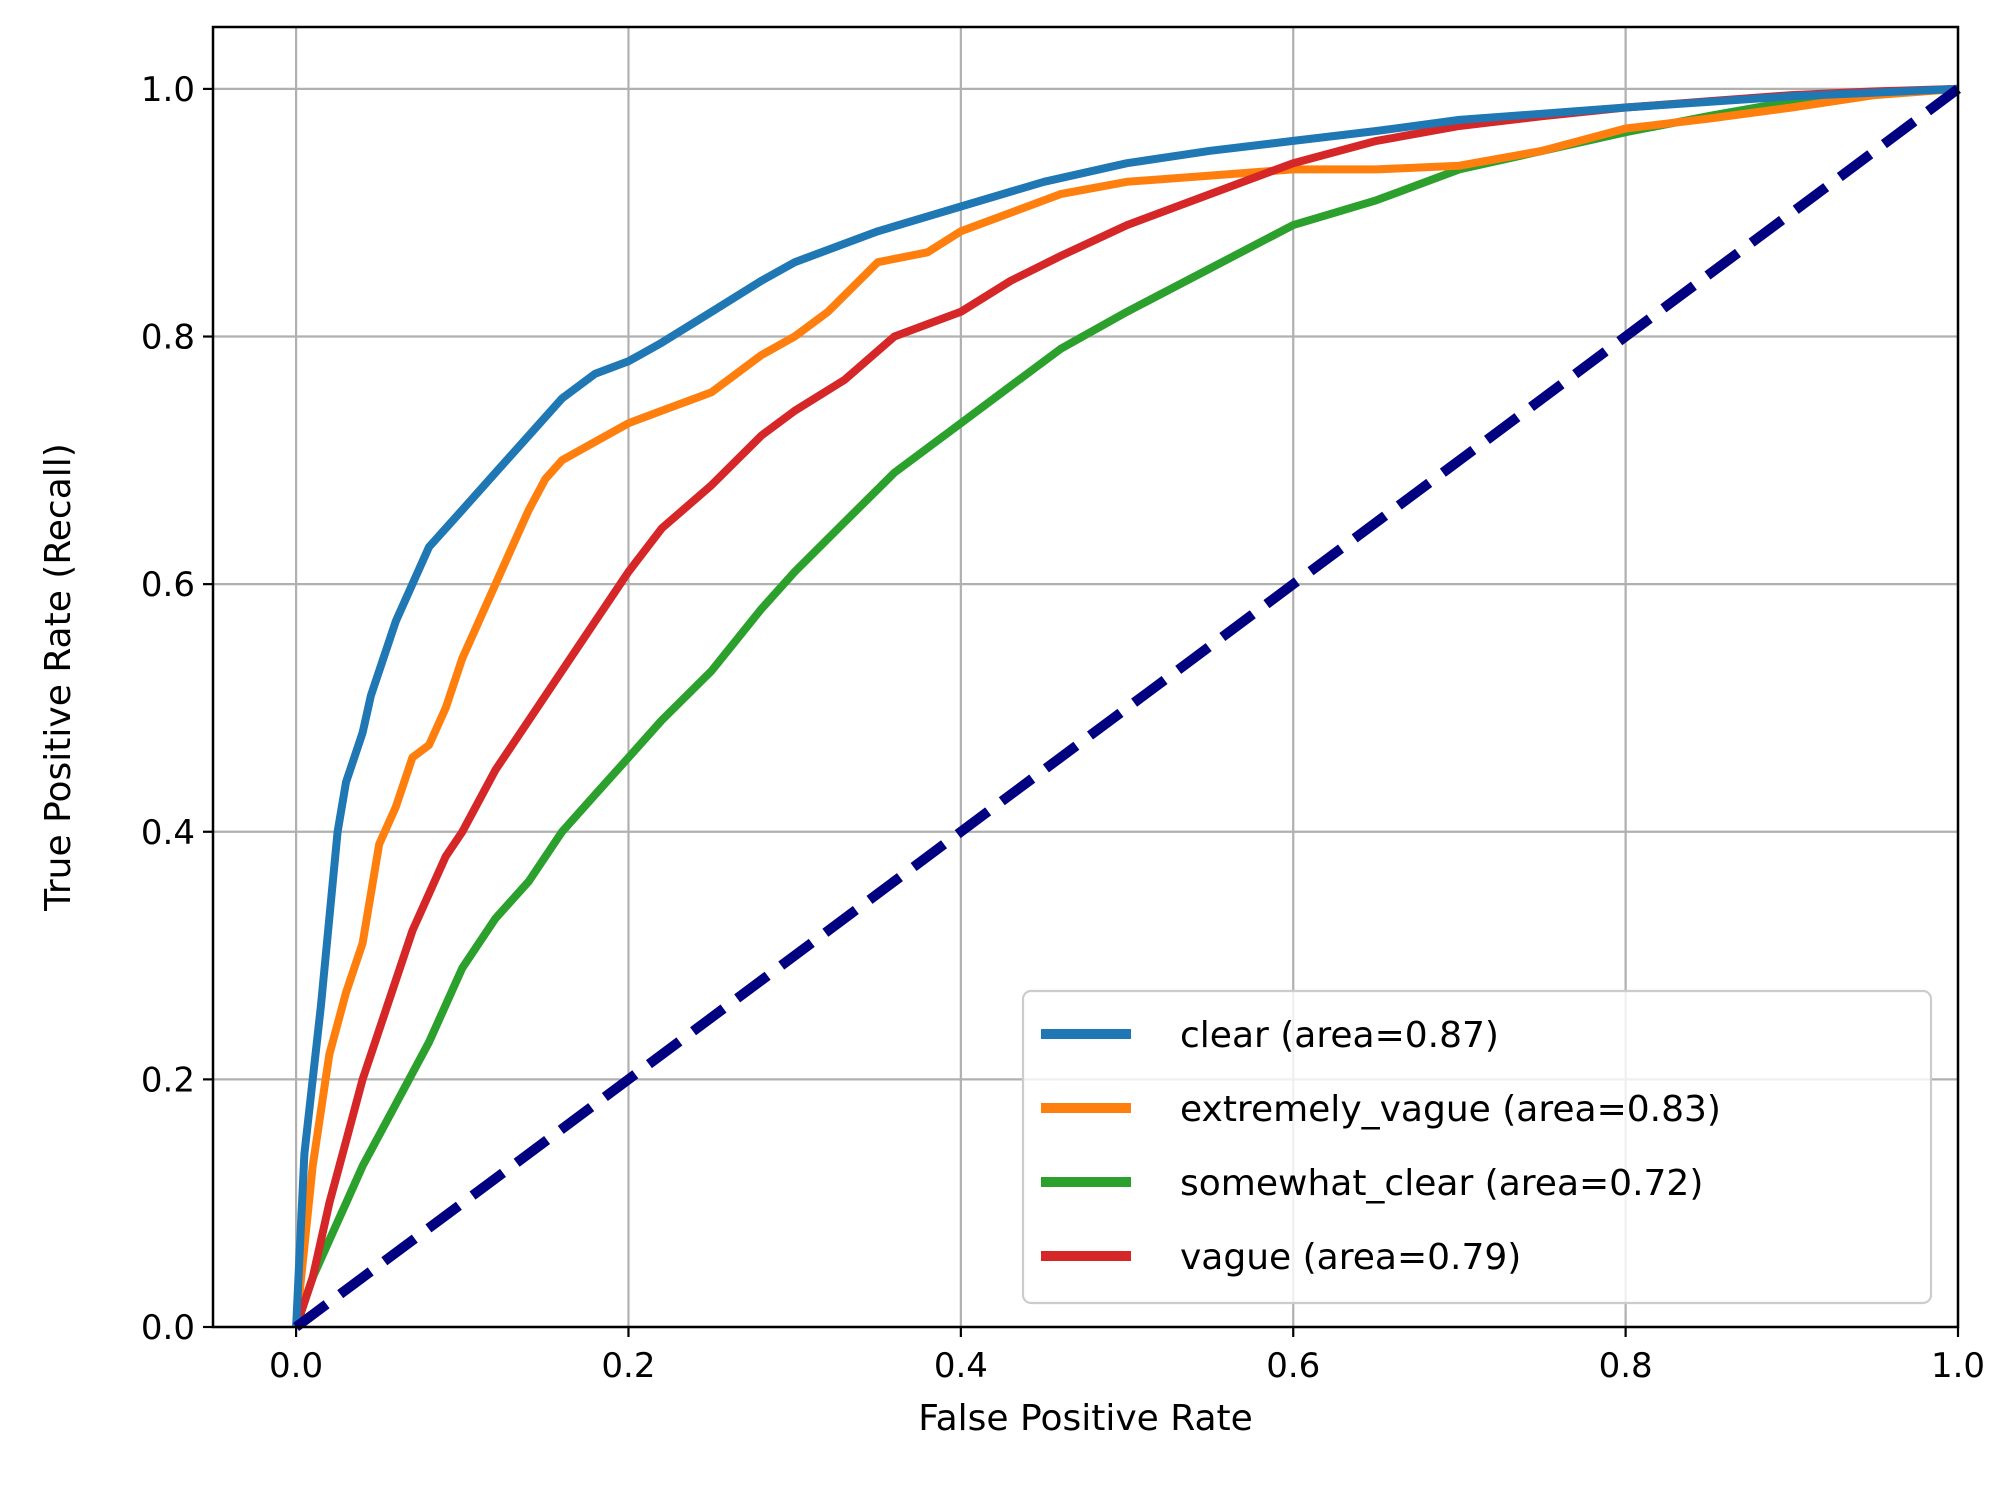  I want to click on x-tick-label: 0.8, so click(1626, 1366).